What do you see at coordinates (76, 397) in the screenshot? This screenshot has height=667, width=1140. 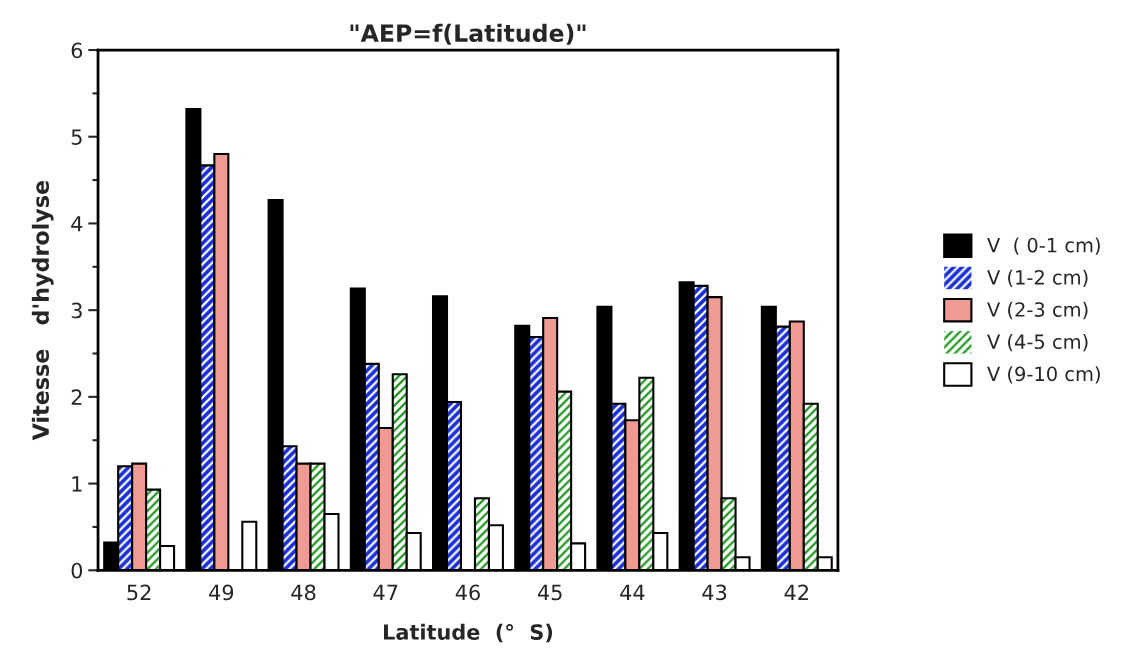 I see `y-tick-label: 2` at bounding box center [76, 397].